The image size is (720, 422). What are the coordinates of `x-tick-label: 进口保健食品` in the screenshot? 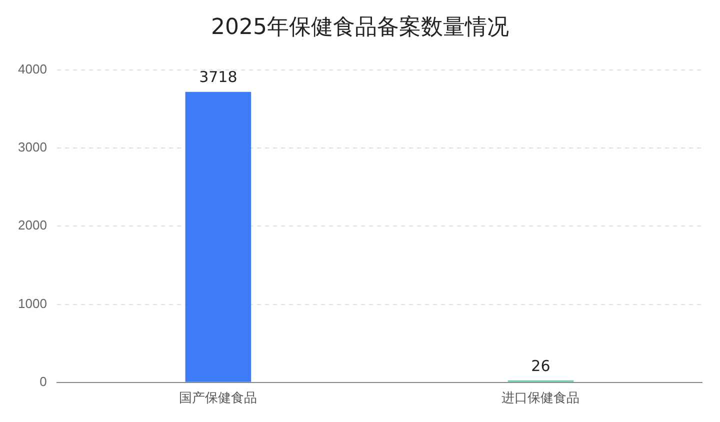 It's located at (541, 397).